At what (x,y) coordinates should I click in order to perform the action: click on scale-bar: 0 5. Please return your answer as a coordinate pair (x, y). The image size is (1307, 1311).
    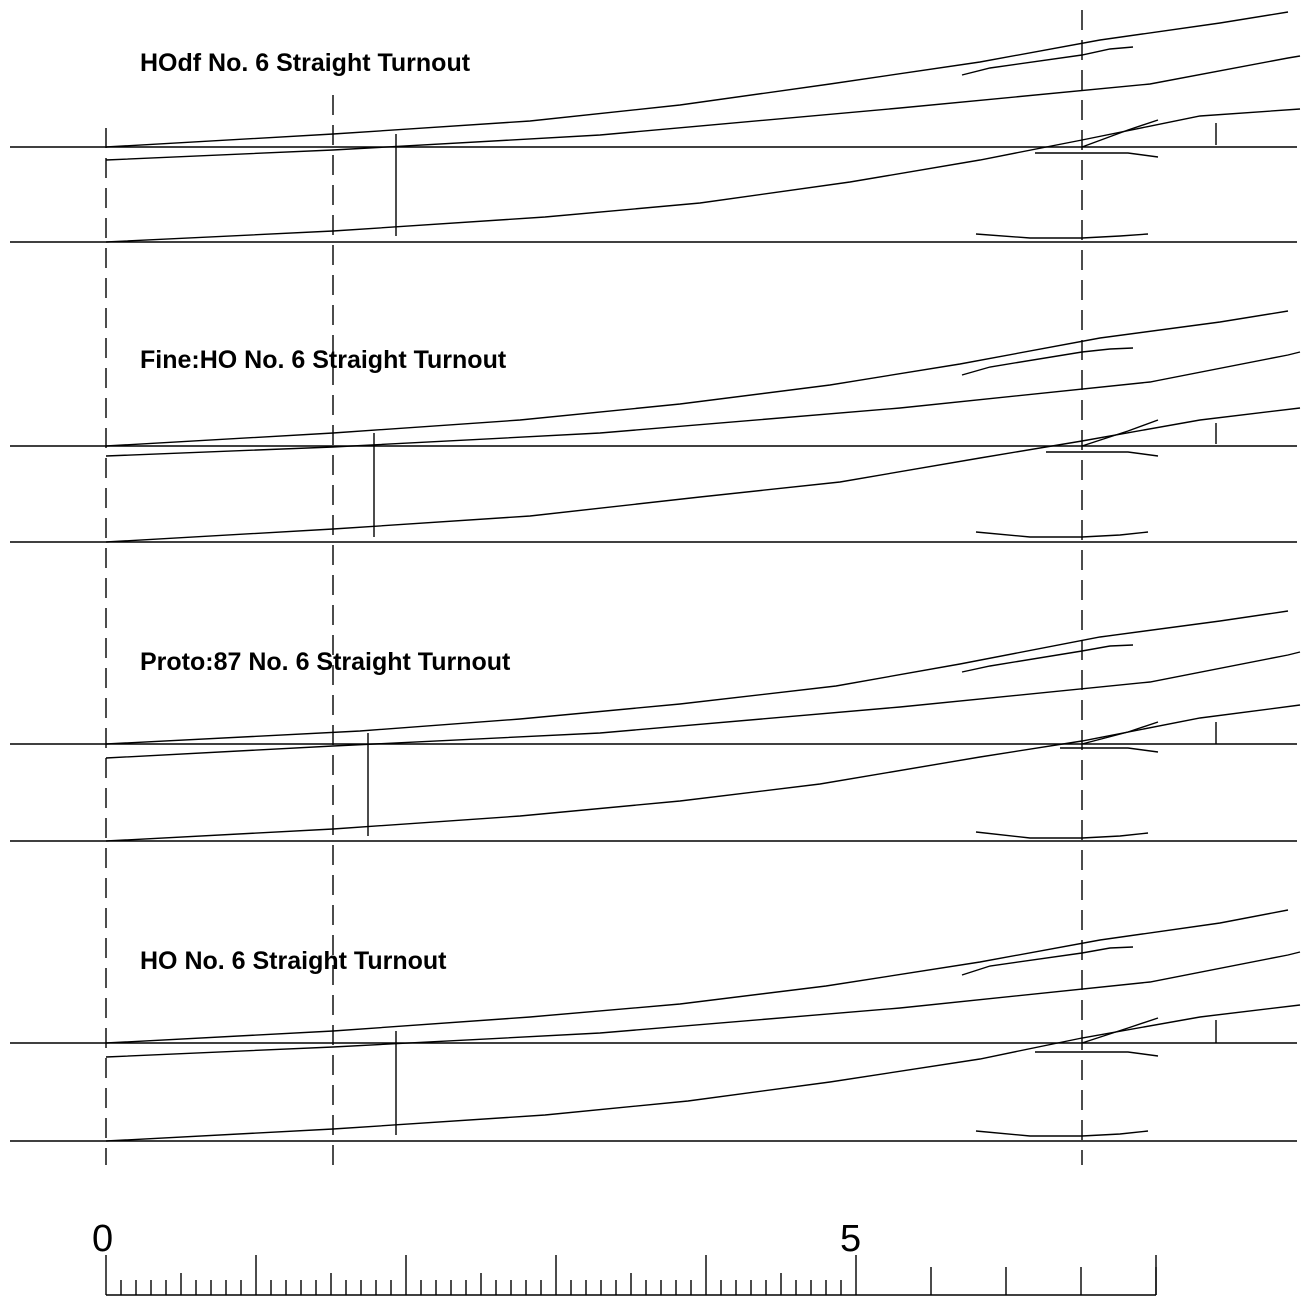
    Looking at the image, I should click on (624, 1256).